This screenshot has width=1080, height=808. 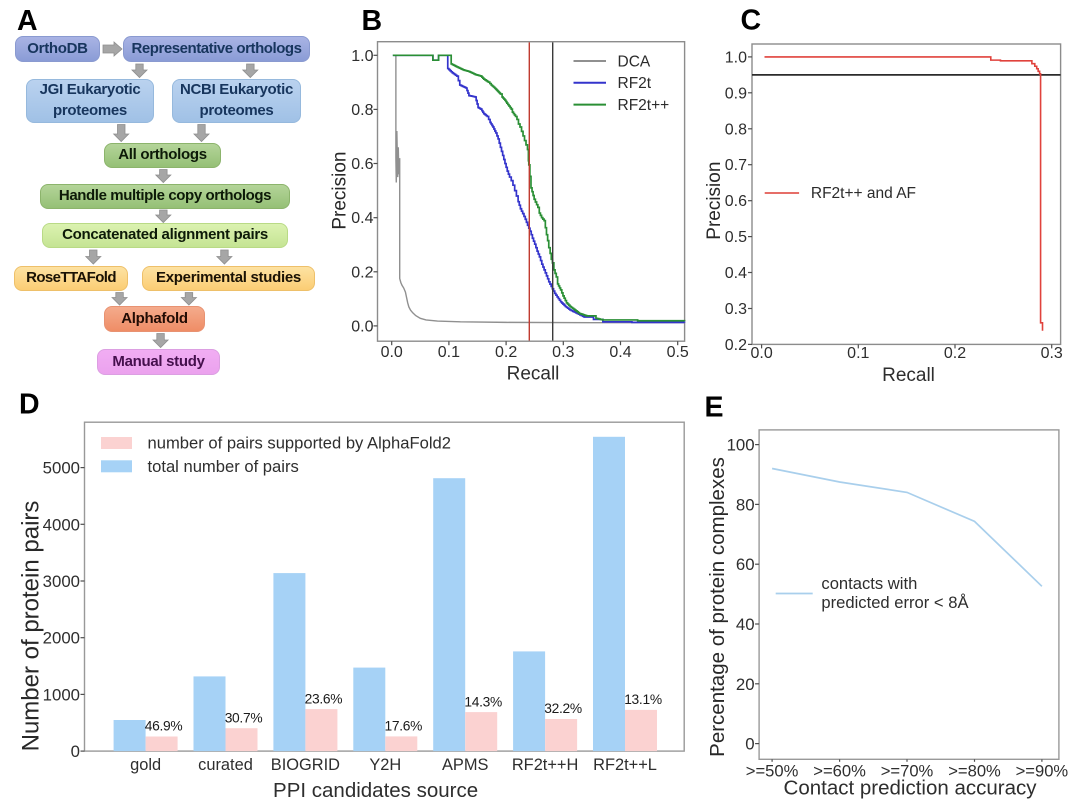 What do you see at coordinates (974, 770) in the screenshot?
I see `svg-text: >=80%` at bounding box center [974, 770].